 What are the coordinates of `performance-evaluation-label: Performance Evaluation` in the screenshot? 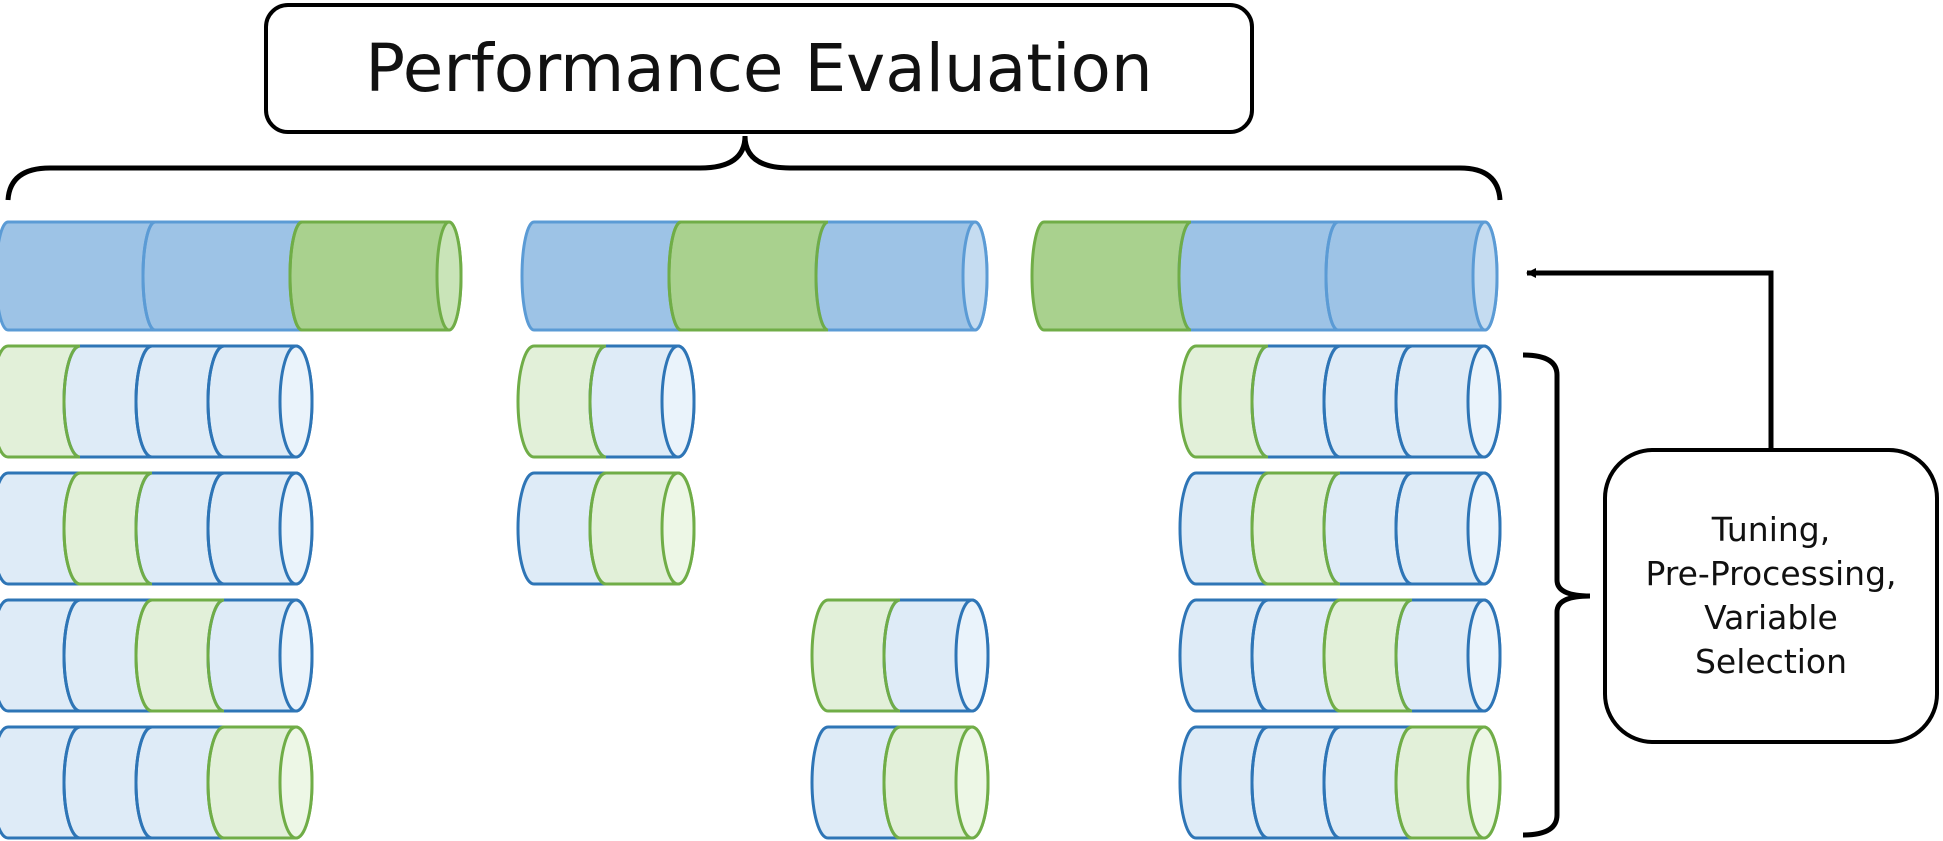 It's located at (759, 68).